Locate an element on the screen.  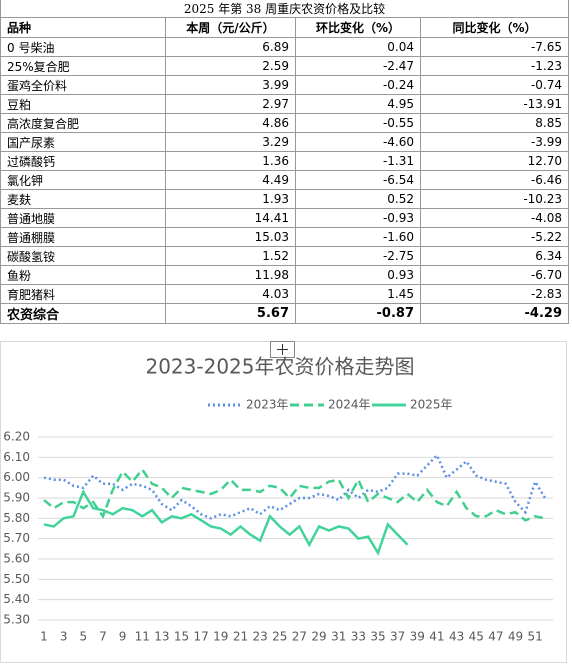
table-row: 0 号柴油 6.89 0.04 -7.65 is located at coordinates (285, 47).